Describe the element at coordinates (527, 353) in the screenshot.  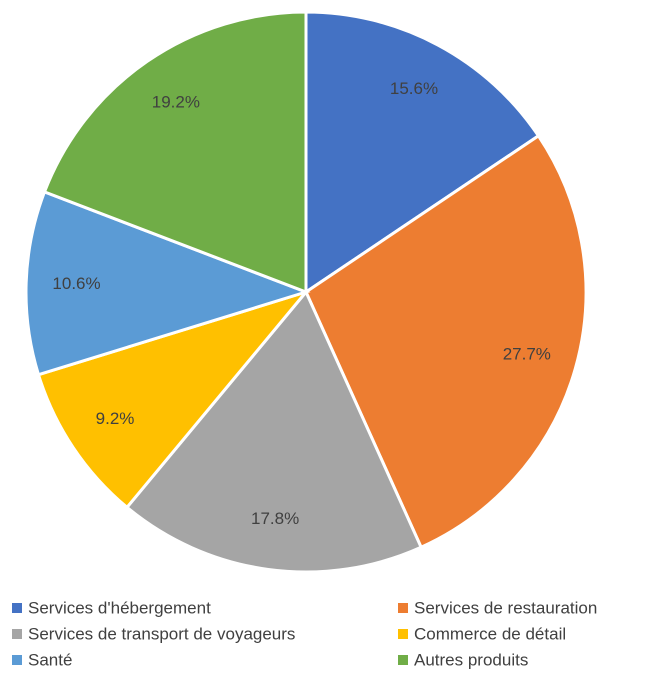
I see `data-label: 27.7%` at that location.